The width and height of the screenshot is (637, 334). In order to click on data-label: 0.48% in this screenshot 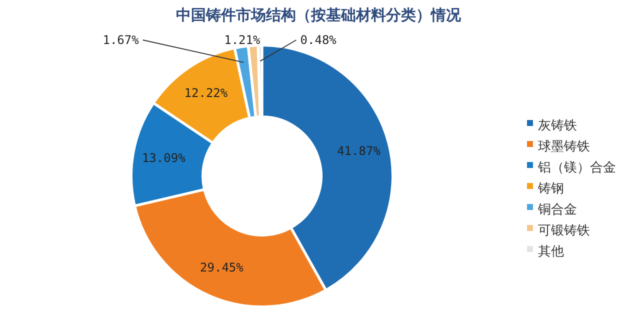, I will do `click(319, 40)`.